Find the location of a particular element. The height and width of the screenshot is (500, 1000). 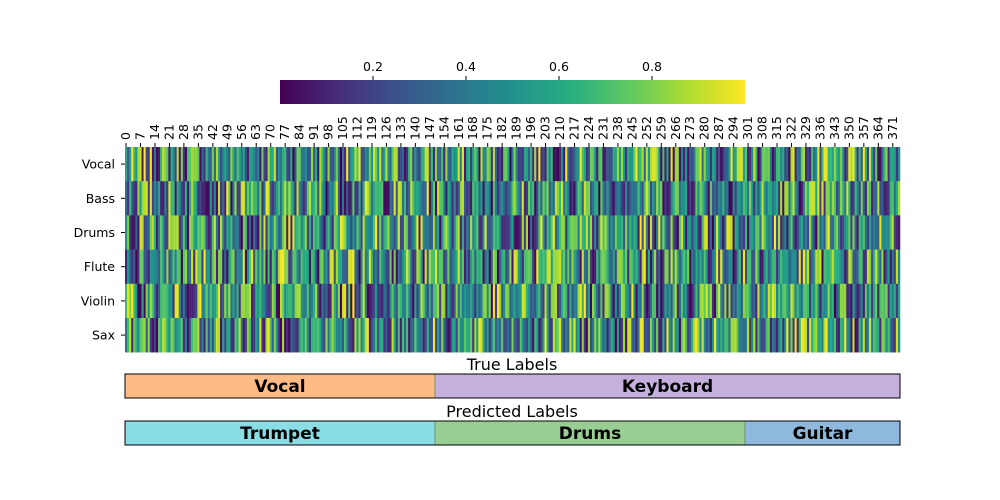

row-label-sax: Sax is located at coordinates (103, 335).